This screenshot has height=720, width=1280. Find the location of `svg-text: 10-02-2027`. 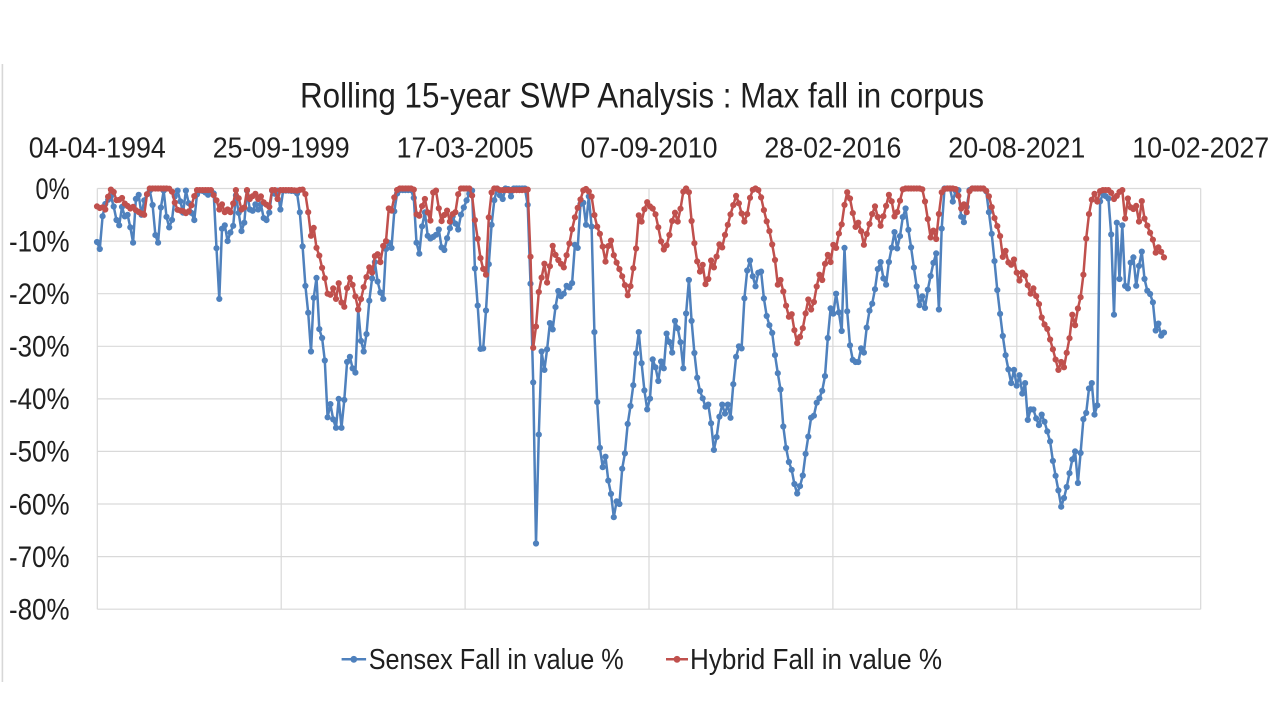

svg-text: 10-02-2027 is located at coordinates (1200, 149).